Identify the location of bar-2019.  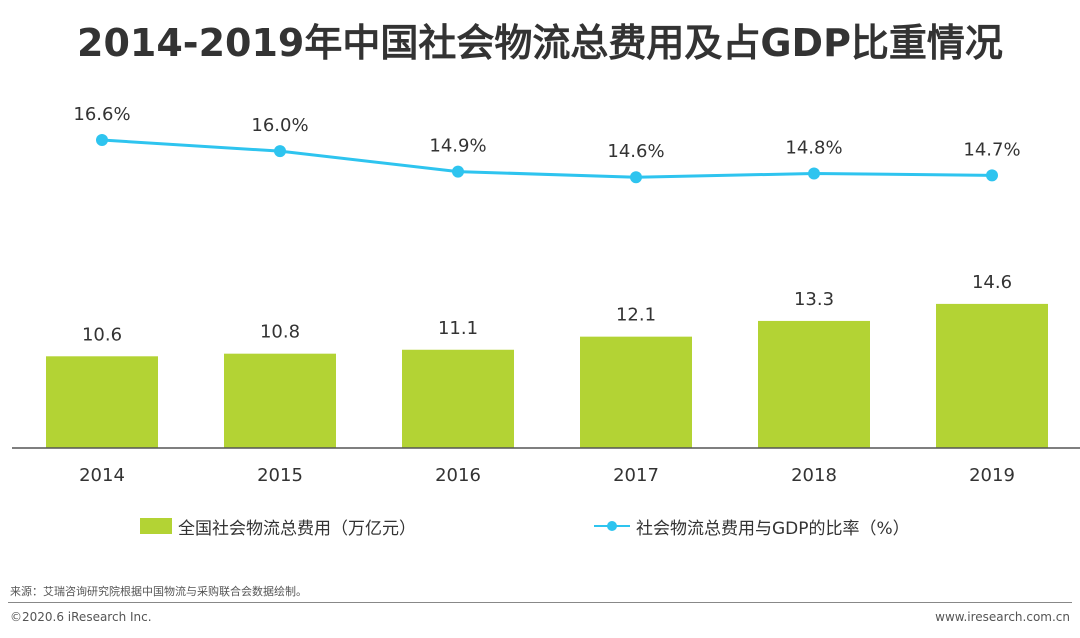
(992, 375).